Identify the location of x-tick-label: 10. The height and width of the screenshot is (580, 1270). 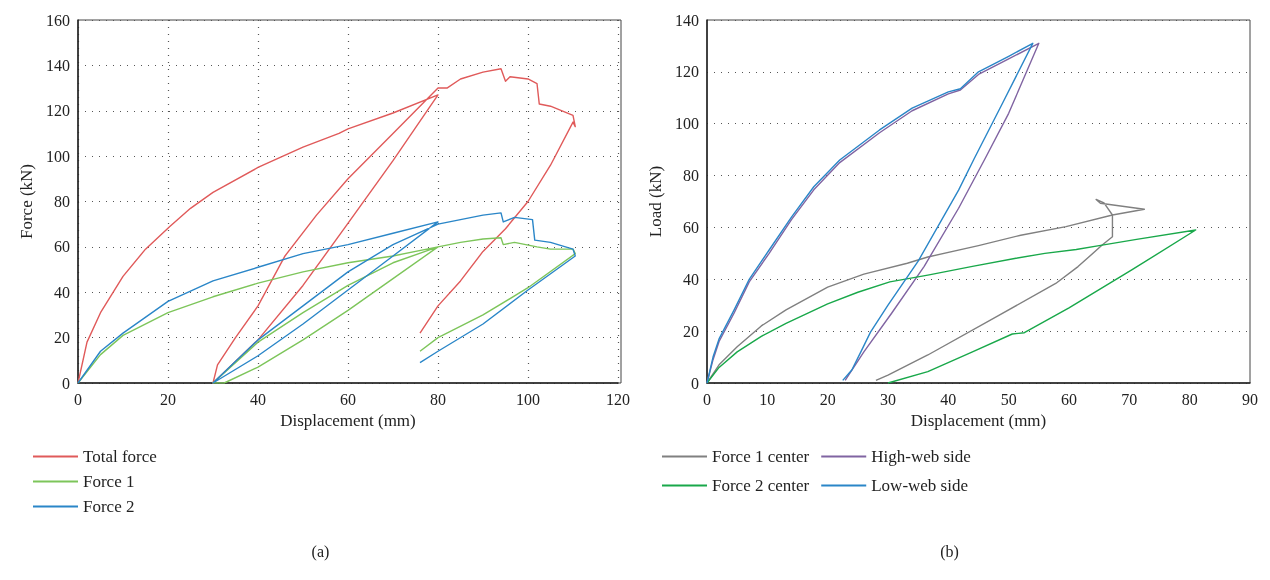
(767, 399).